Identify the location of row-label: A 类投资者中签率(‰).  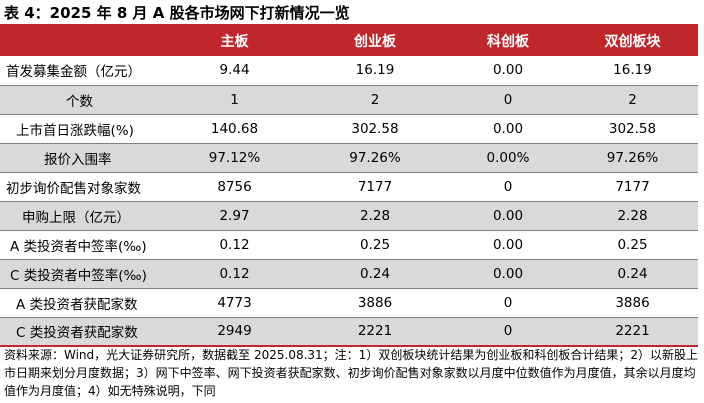
(84, 245).